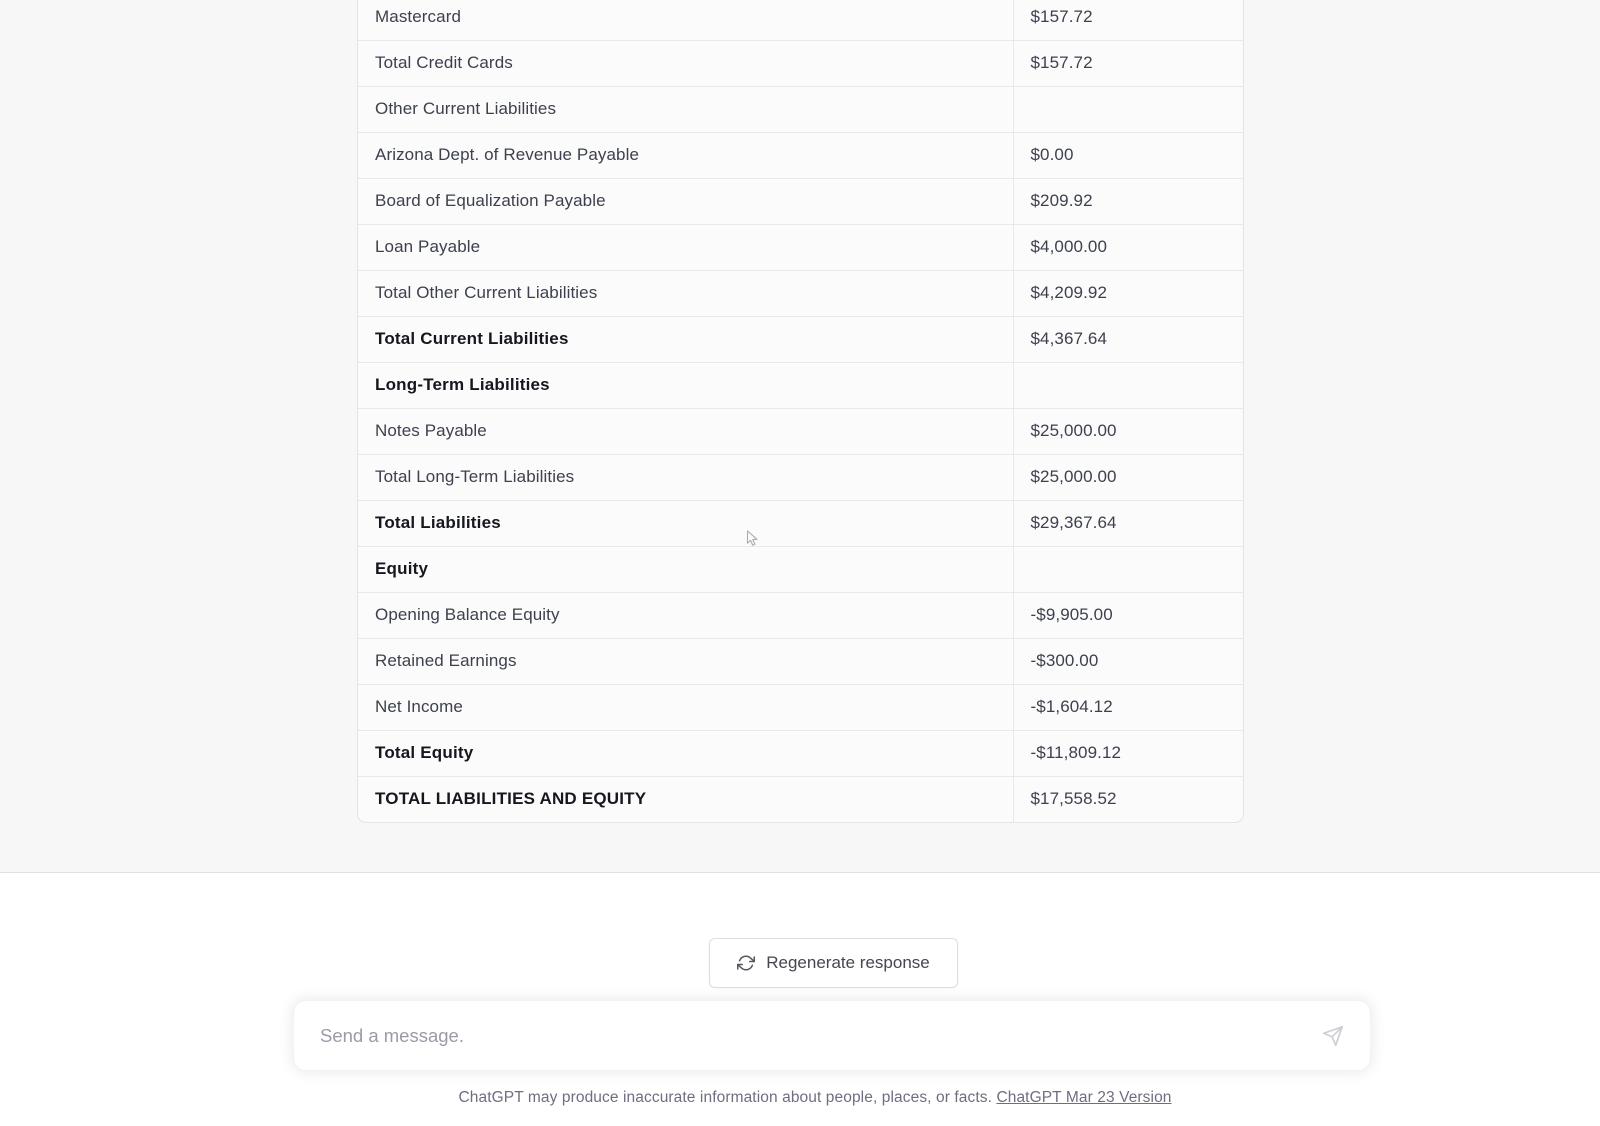 The width and height of the screenshot is (1600, 1126). What do you see at coordinates (686, 476) in the screenshot?
I see `account-label-cell: Total Long-Term Liabilities` at bounding box center [686, 476].